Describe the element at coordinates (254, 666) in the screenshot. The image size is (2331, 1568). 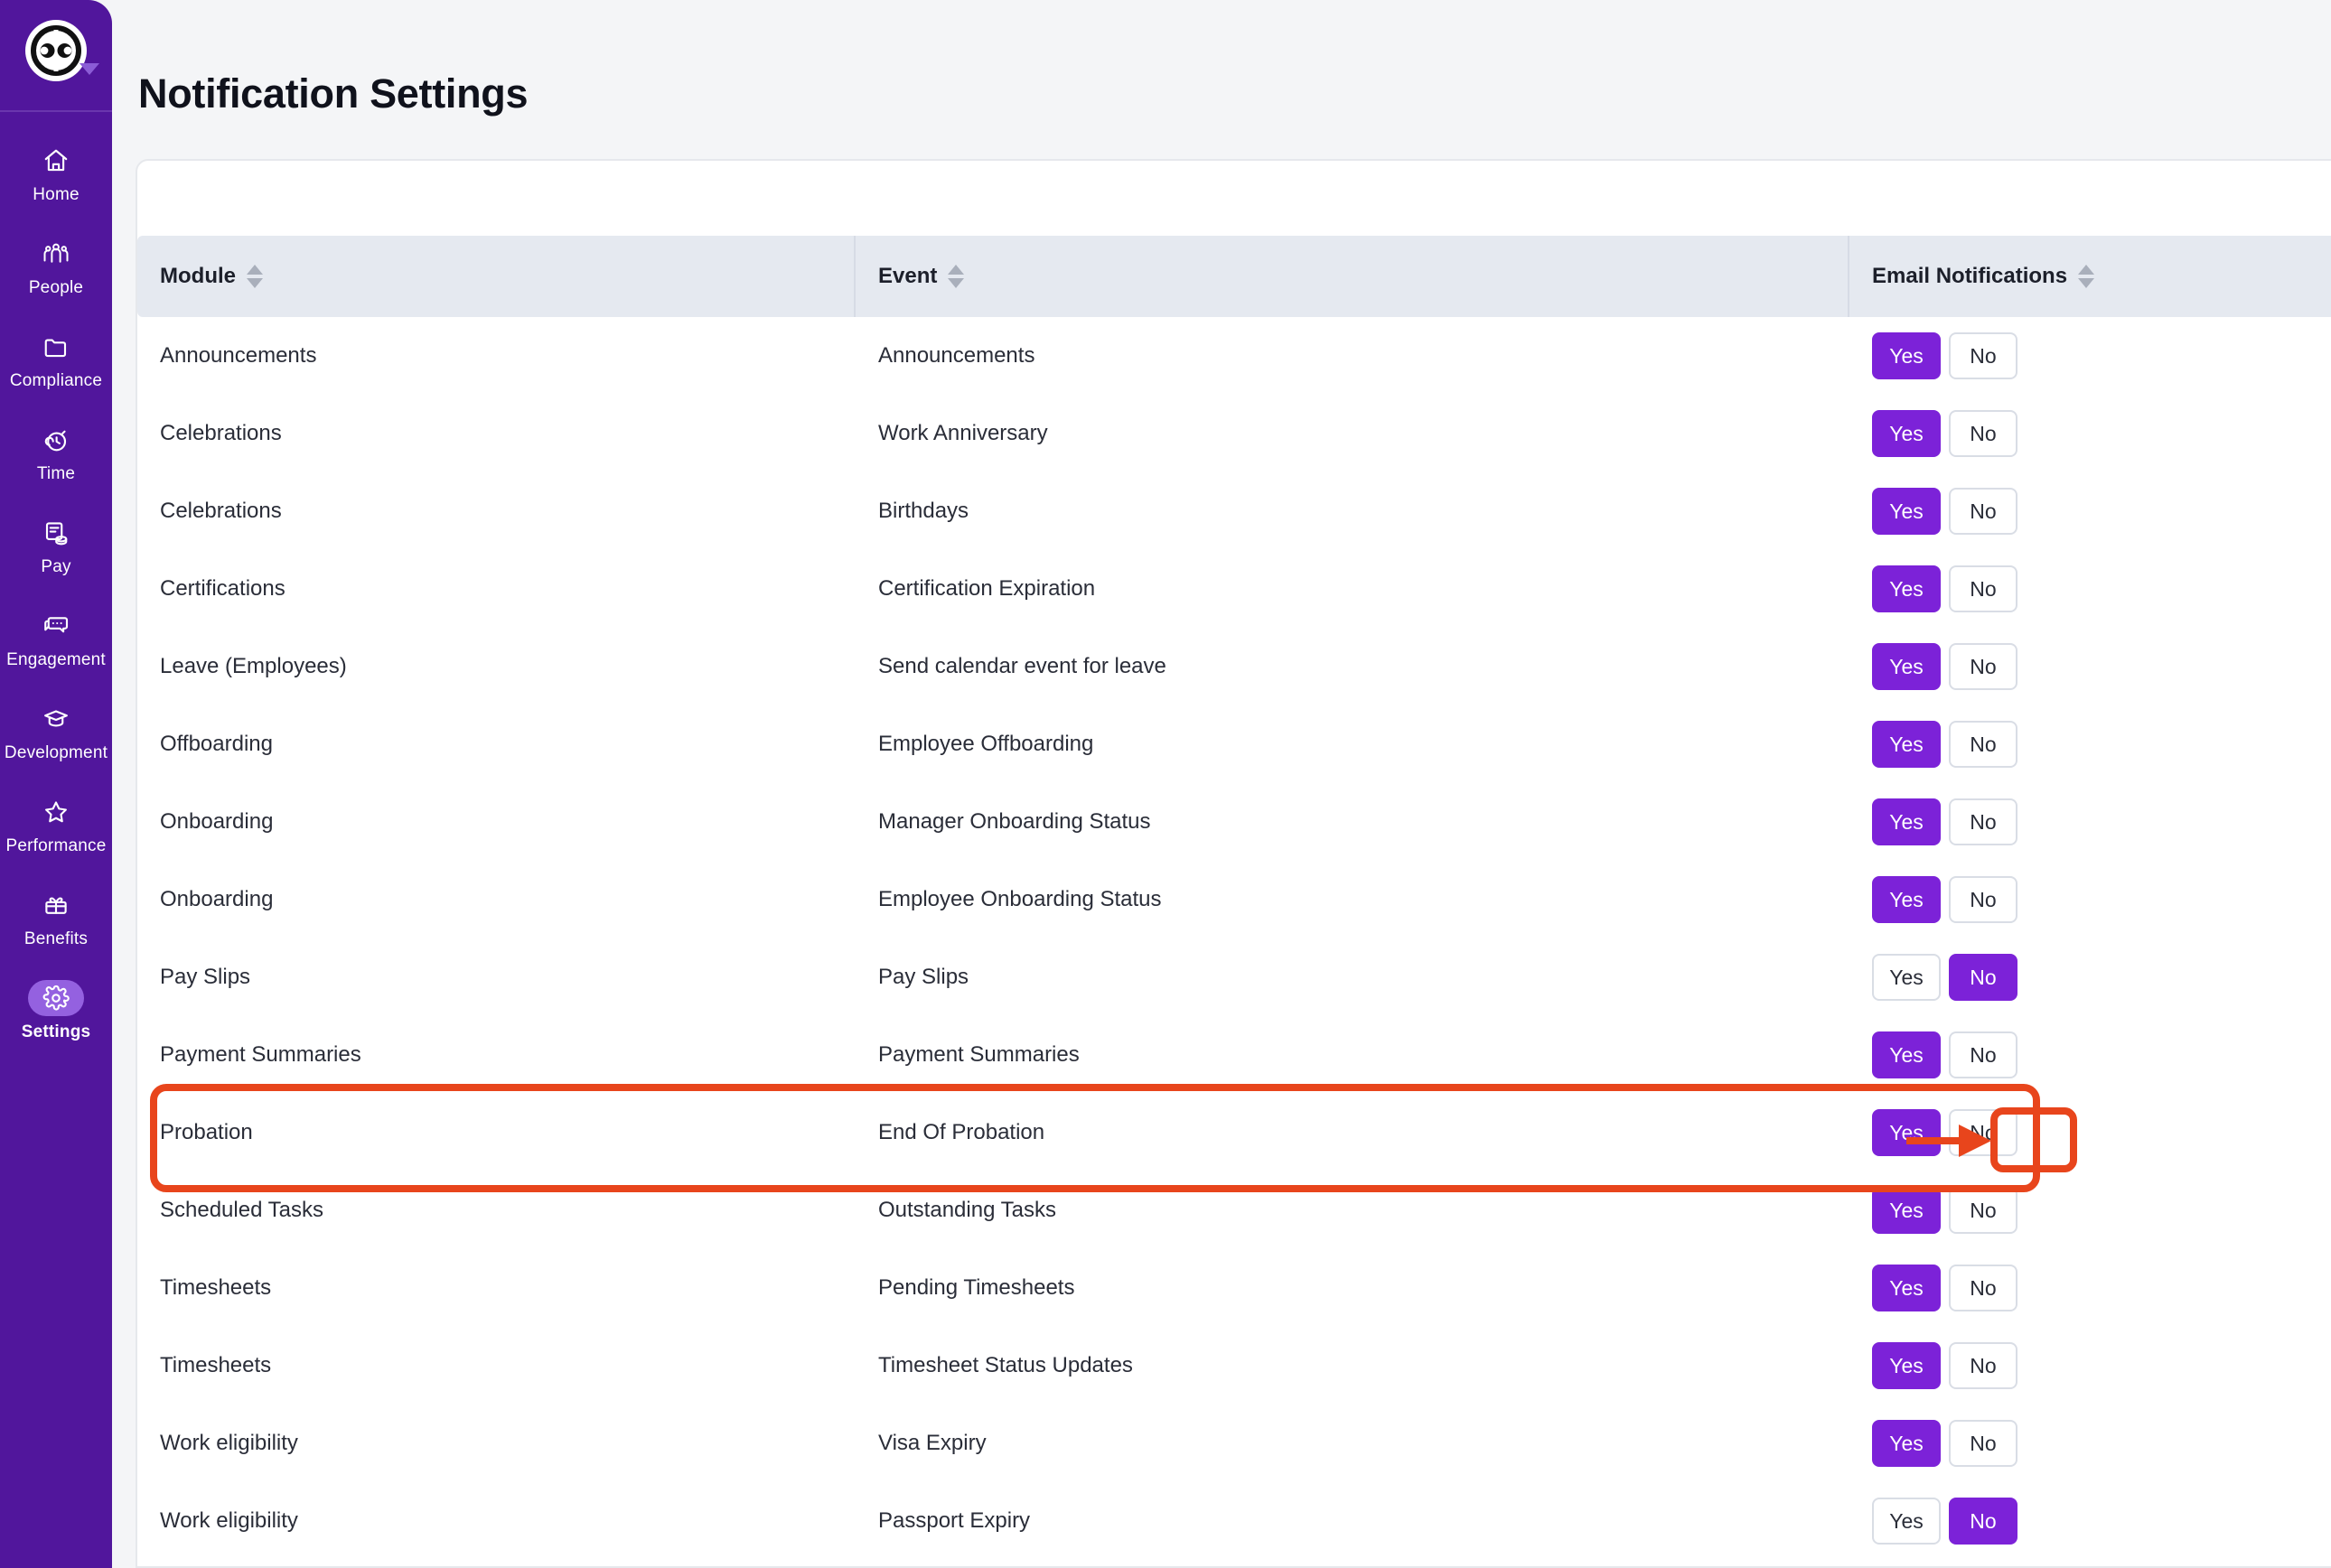
I see `cell-module: Leave (Employees)` at that location.